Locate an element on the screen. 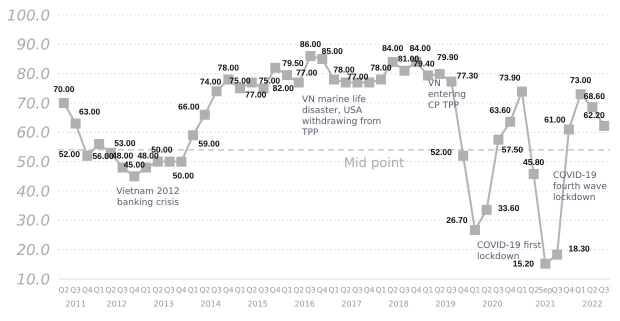 Image resolution: width=620 pixels, height=321 pixels. text: 2014 is located at coordinates (210, 304).